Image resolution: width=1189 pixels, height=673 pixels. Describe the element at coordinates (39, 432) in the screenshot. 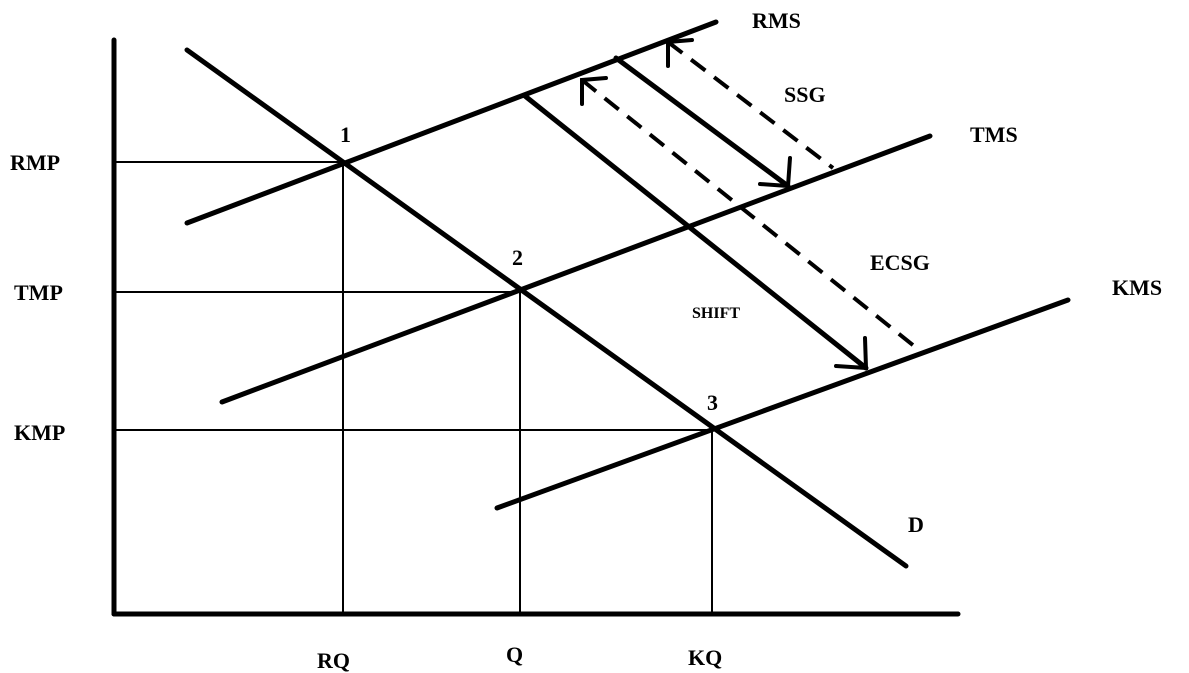

I see `kmp-label: KMP` at that location.